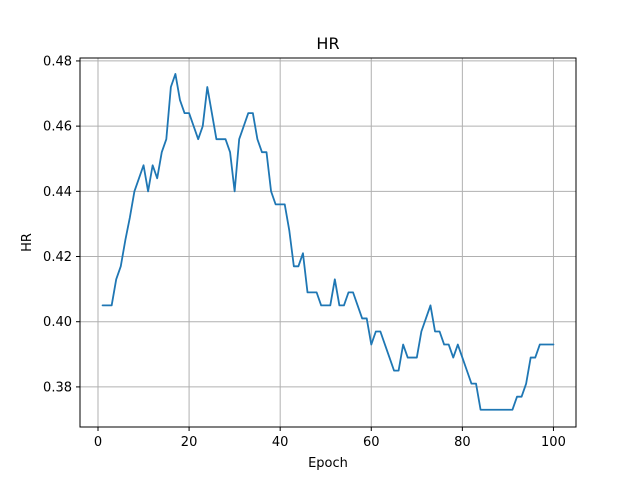 This screenshot has width=640, height=480. What do you see at coordinates (280, 442) in the screenshot?
I see `x-tick-label: 40` at bounding box center [280, 442].